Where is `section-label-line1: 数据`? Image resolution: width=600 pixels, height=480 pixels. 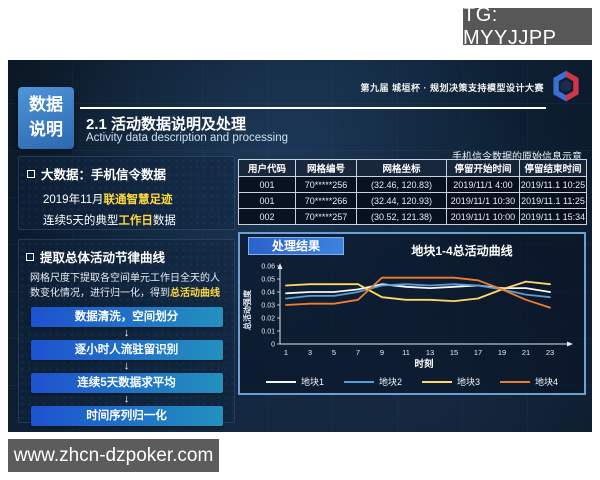 section-label-line1: 数据 is located at coordinates (46, 105).